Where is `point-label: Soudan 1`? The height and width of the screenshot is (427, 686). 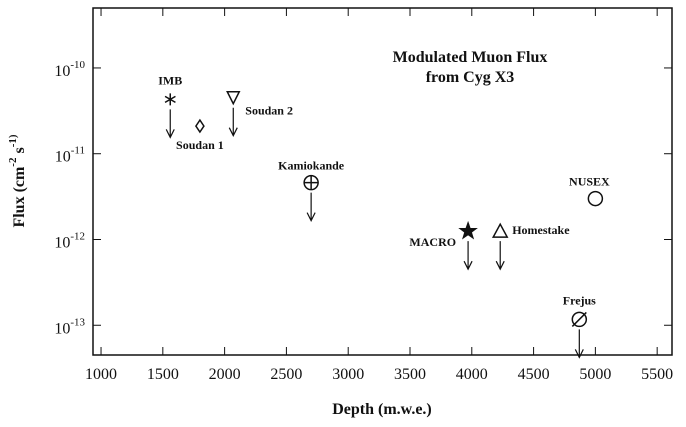 point-label: Soudan 1 is located at coordinates (200, 145).